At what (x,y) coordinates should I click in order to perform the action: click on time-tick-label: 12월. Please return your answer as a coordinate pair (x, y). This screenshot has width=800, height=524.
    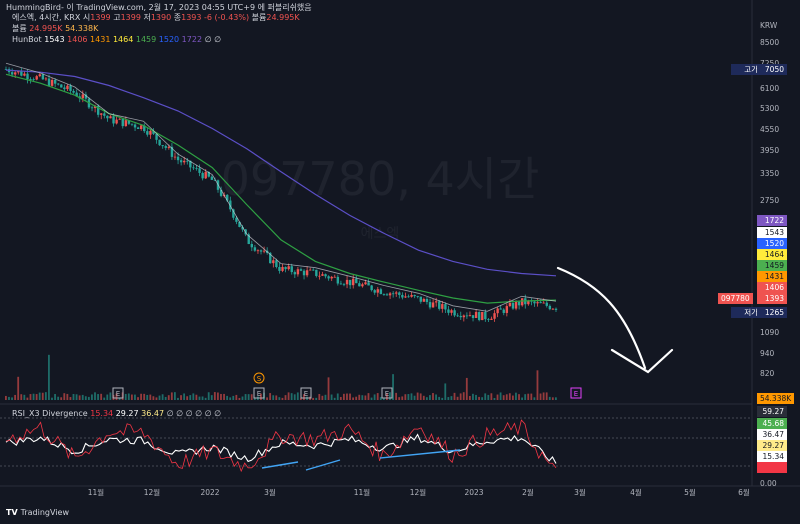
    Looking at the image, I should click on (418, 492).